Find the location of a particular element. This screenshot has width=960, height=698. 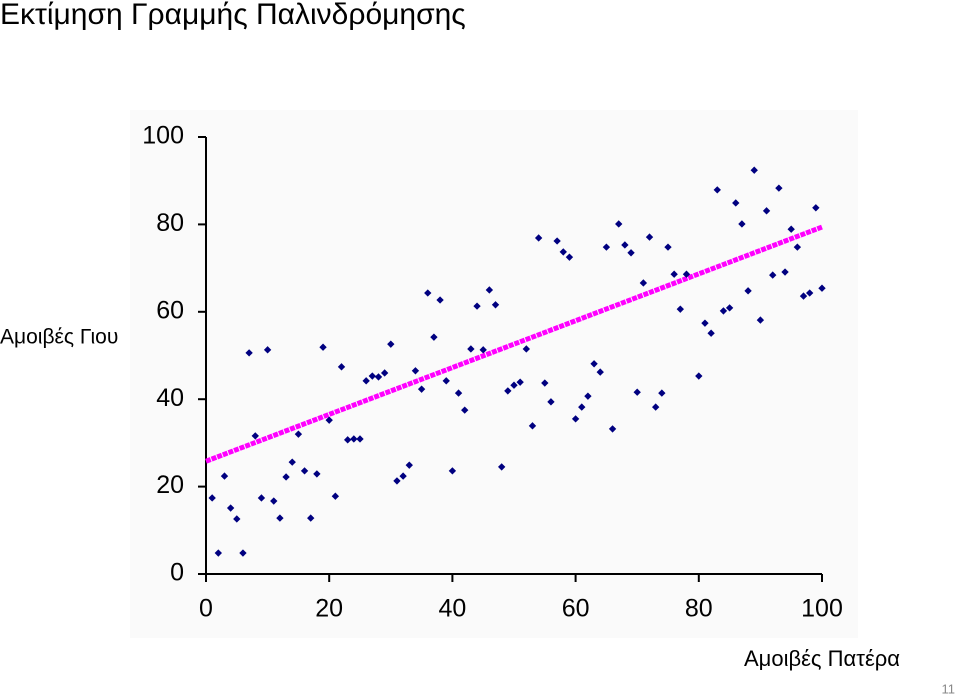

y-tick-label: 80 is located at coordinates (170, 223).